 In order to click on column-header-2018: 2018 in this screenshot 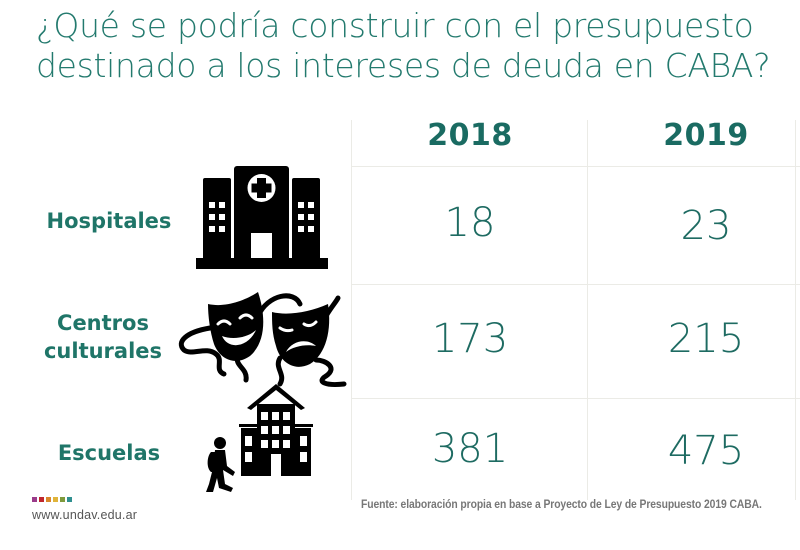, I will do `click(470, 135)`.